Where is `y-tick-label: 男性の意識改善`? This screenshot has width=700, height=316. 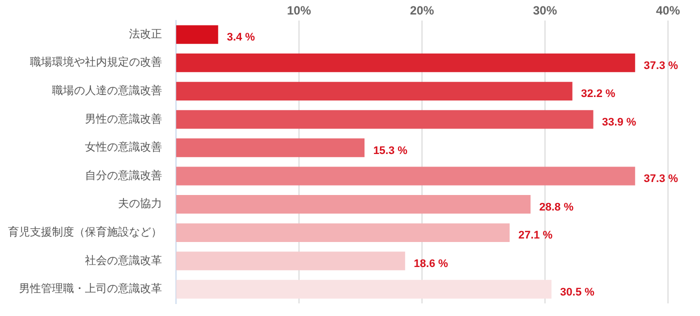 y-tick-label: 男性の意識改善 is located at coordinates (123, 119).